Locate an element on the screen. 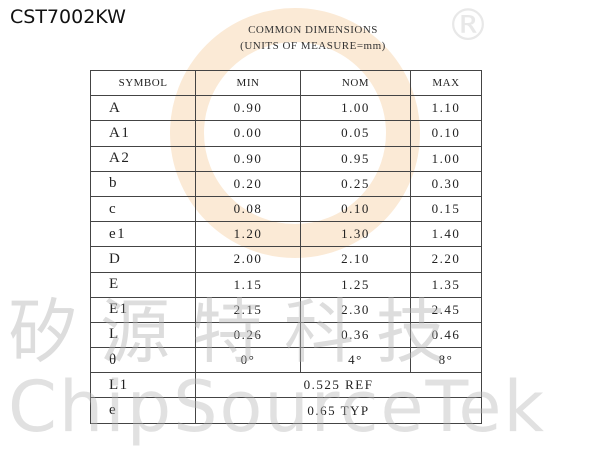 The height and width of the screenshot is (450, 600). table-row: A2 0.90 0.95 1.00 is located at coordinates (286, 158).